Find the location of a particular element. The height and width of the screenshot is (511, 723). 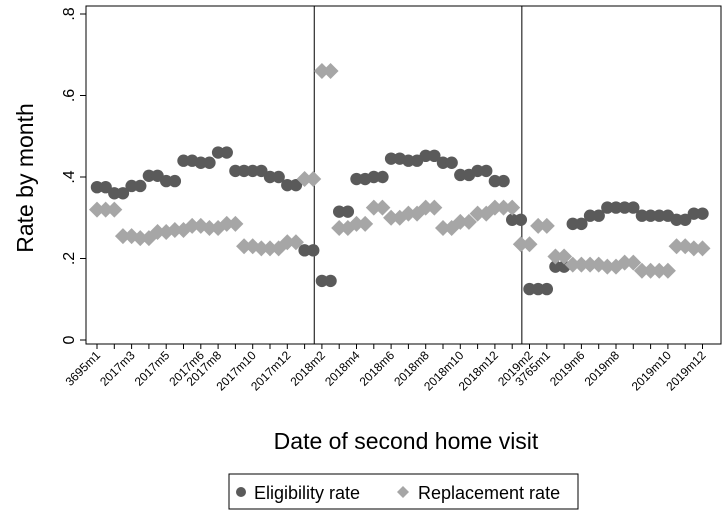

y-tick-label: .6 is located at coordinates (69, 95).